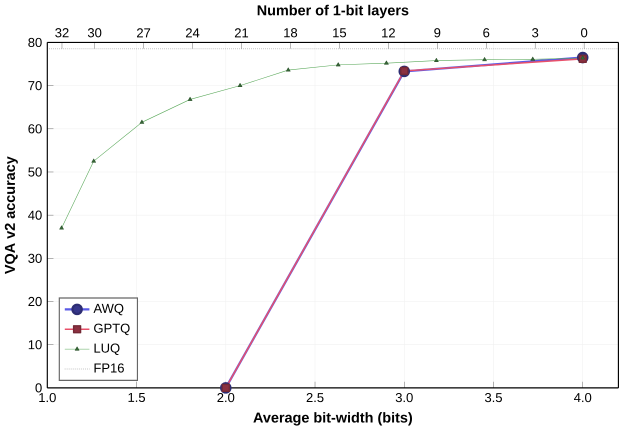 The image size is (619, 430). Describe the element at coordinates (333, 11) in the screenshot. I see `x2-axis-title: Number of 1-bit layers` at that location.